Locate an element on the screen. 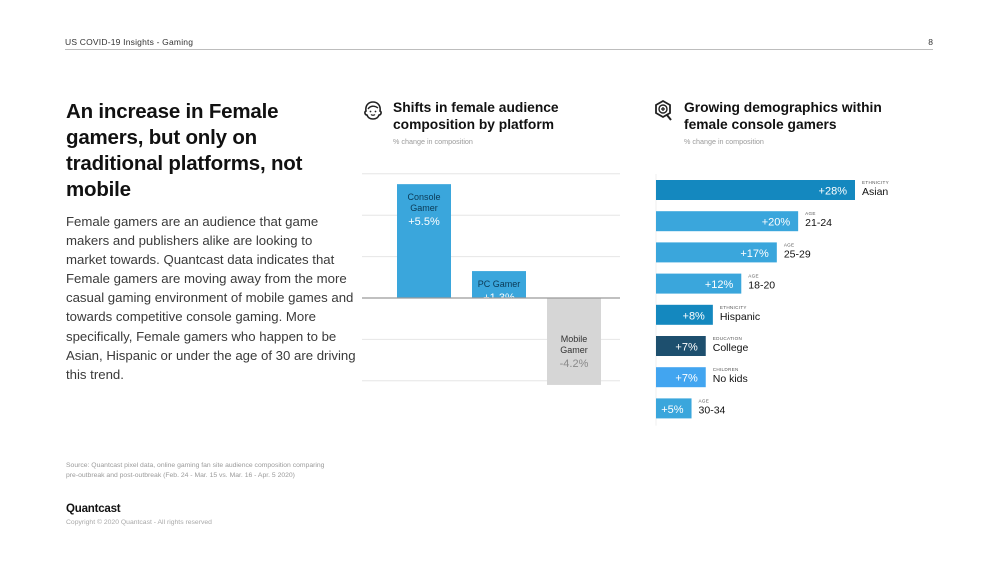 This screenshot has width=1000, height=562. bar-value-label: -4.2% is located at coordinates (574, 364).